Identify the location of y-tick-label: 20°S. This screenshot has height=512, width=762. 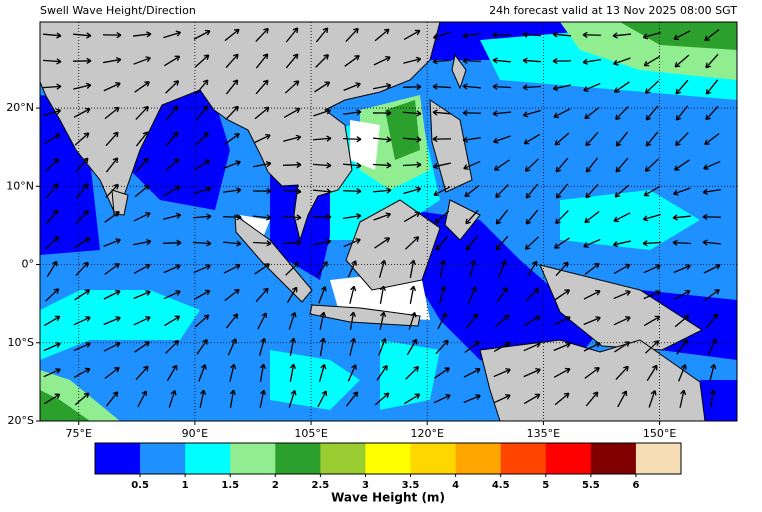
(21, 420).